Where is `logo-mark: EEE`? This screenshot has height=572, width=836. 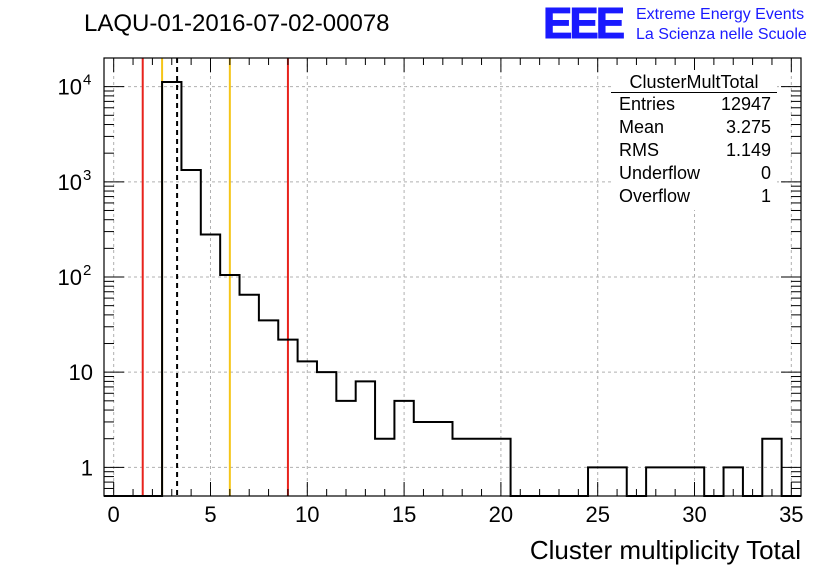 logo-mark: EEE is located at coordinates (583, 24).